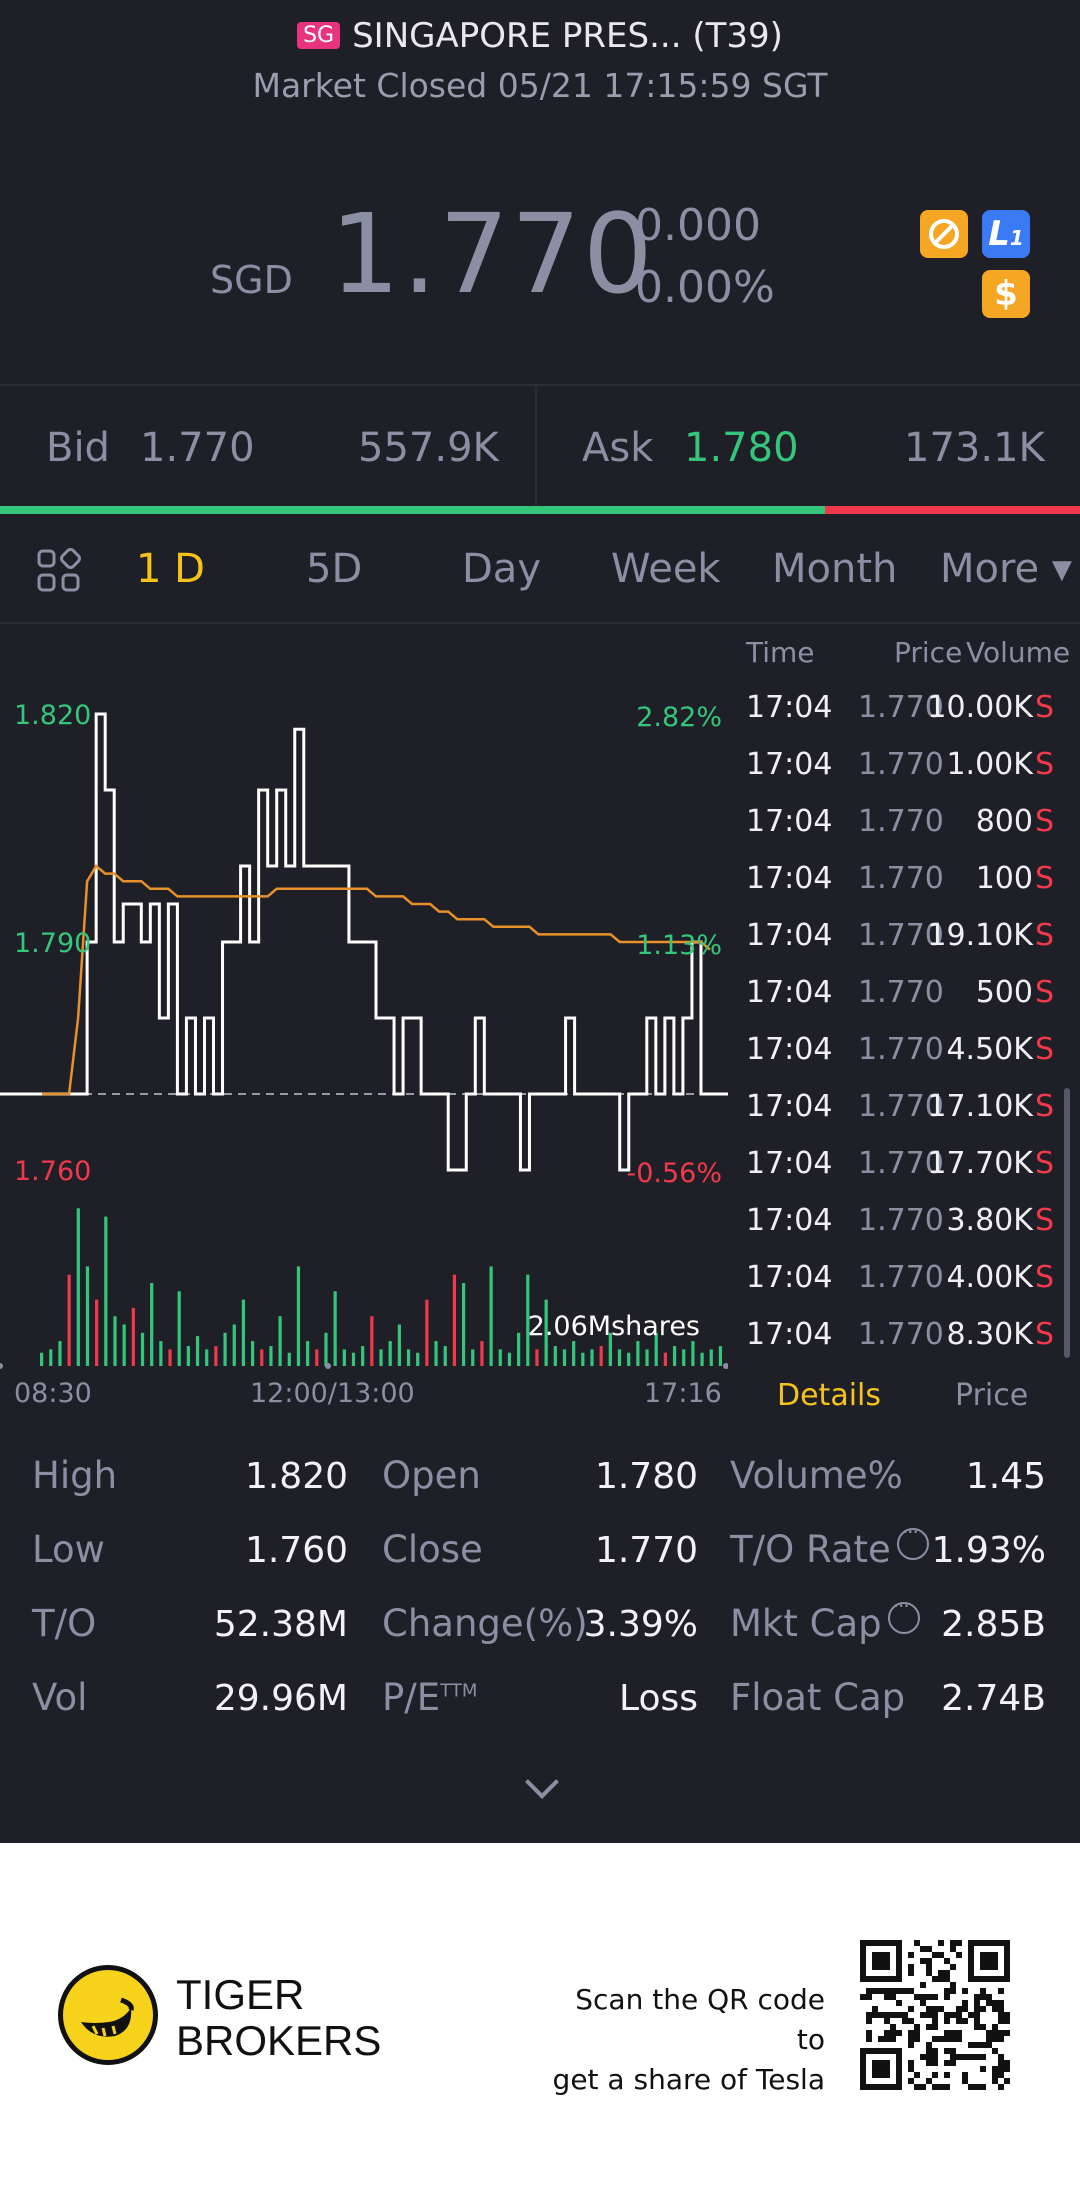 The height and width of the screenshot is (2189, 1080). Describe the element at coordinates (658, 1698) in the screenshot. I see `stat-value: Loss` at that location.